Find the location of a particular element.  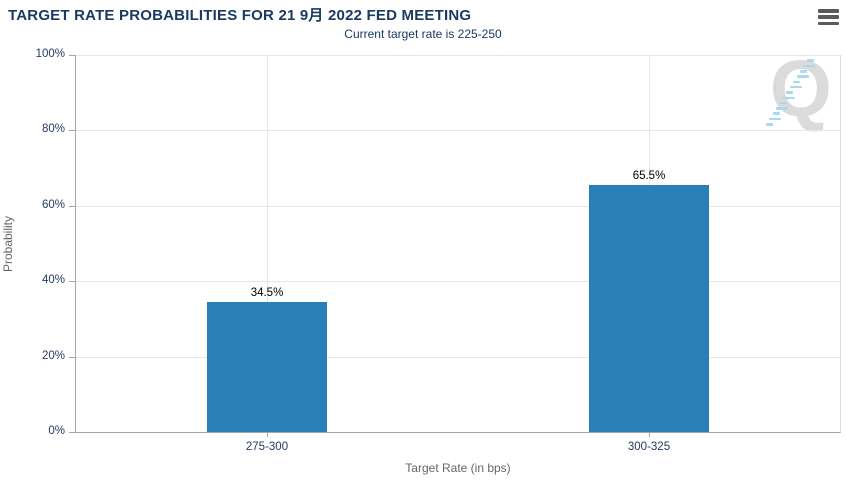

bar-value-label: 34.5% is located at coordinates (267, 292).